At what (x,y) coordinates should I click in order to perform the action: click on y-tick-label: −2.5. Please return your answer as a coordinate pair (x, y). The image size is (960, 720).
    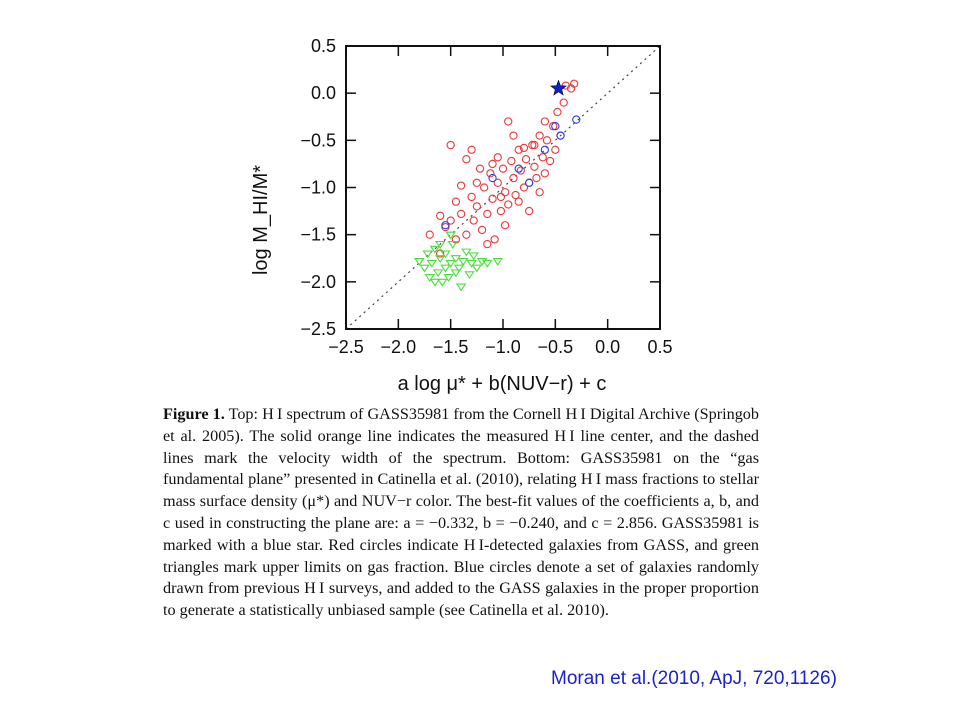
    Looking at the image, I should click on (318, 329).